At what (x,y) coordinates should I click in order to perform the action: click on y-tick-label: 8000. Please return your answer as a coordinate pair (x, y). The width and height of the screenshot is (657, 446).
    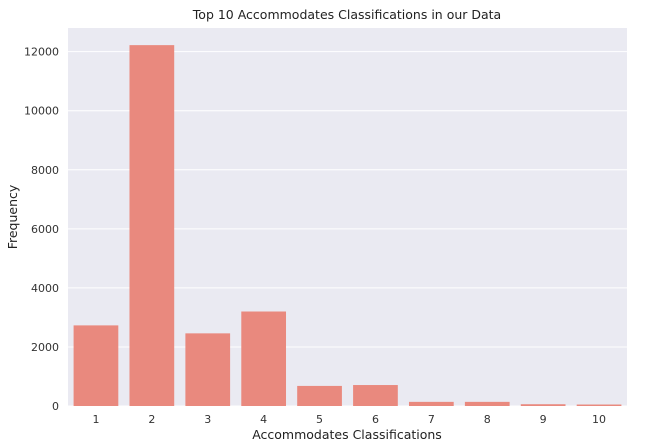
    Looking at the image, I should click on (45, 170).